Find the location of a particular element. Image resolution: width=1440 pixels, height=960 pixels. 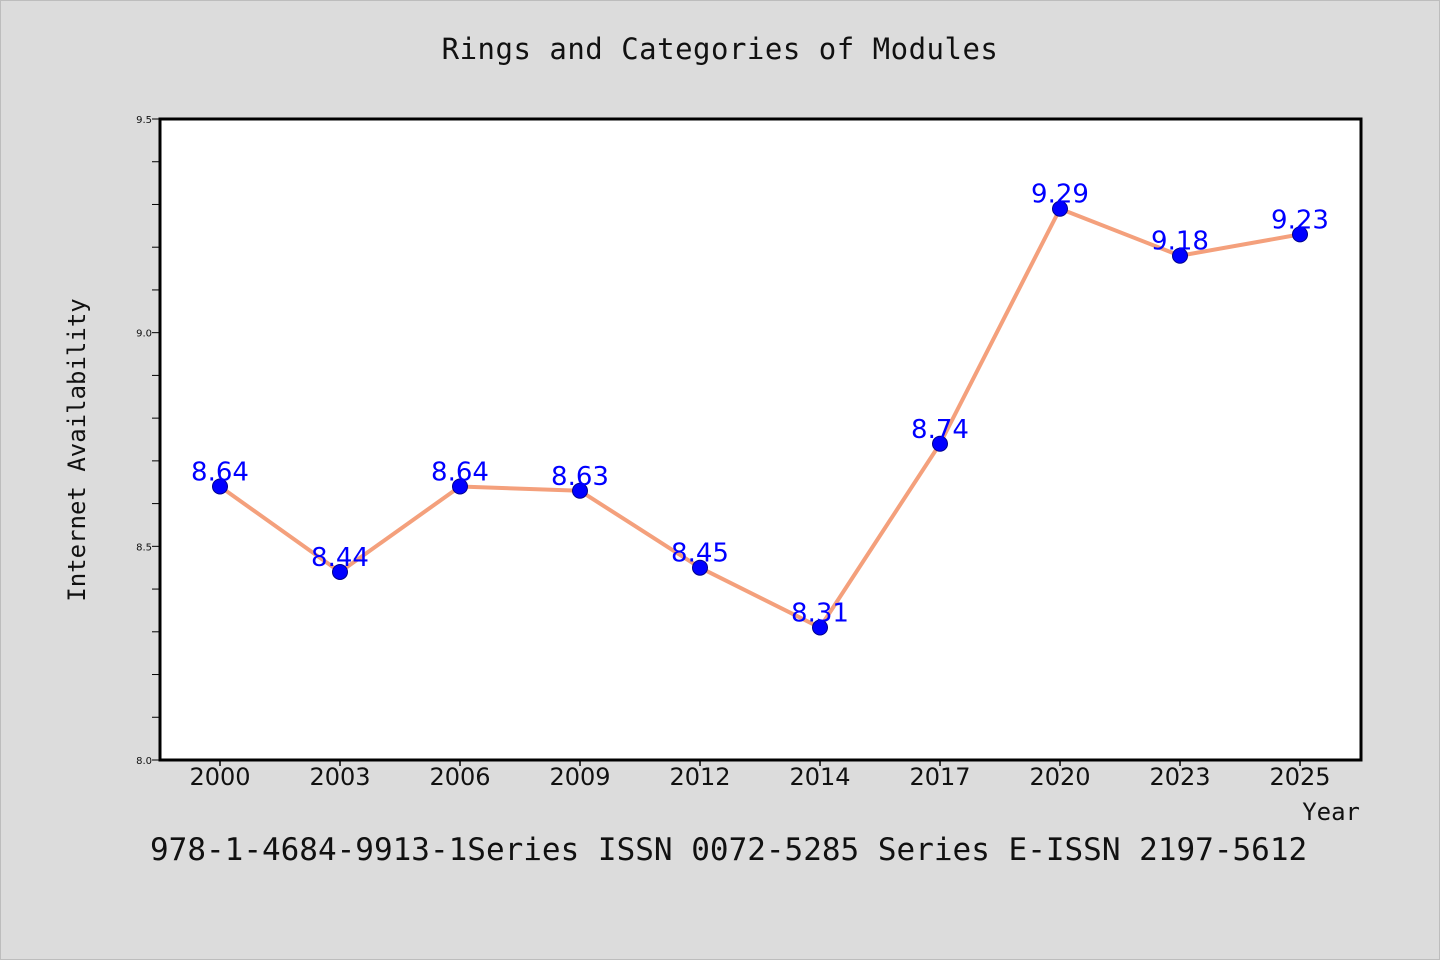

x-tick-label: 2023 is located at coordinates (1179, 777).